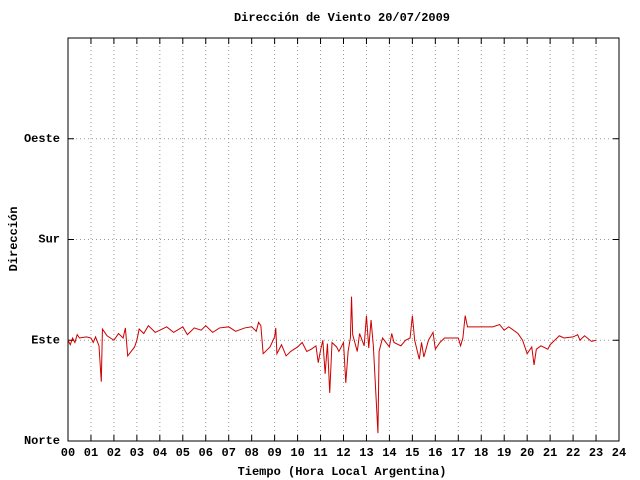  I want to click on x-tick-label: 24, so click(619, 453).